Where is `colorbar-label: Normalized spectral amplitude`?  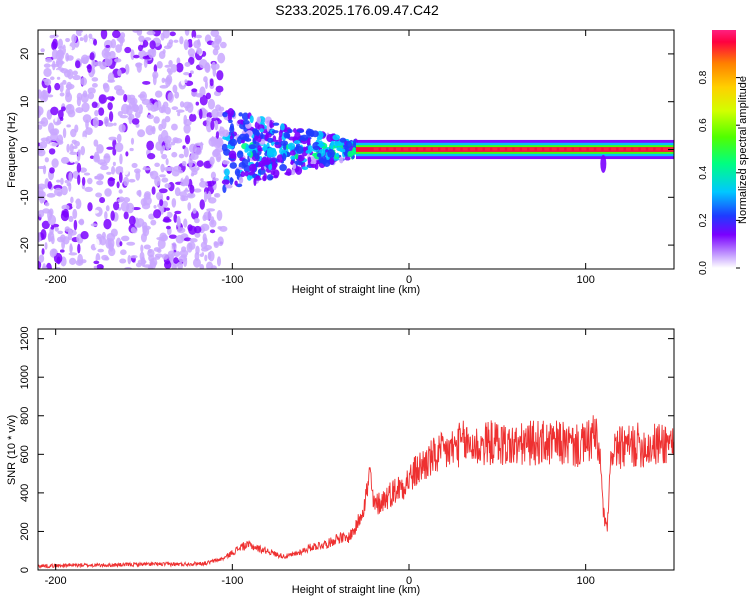
colorbar-label: Normalized spectral amplitude is located at coordinates (743, 150).